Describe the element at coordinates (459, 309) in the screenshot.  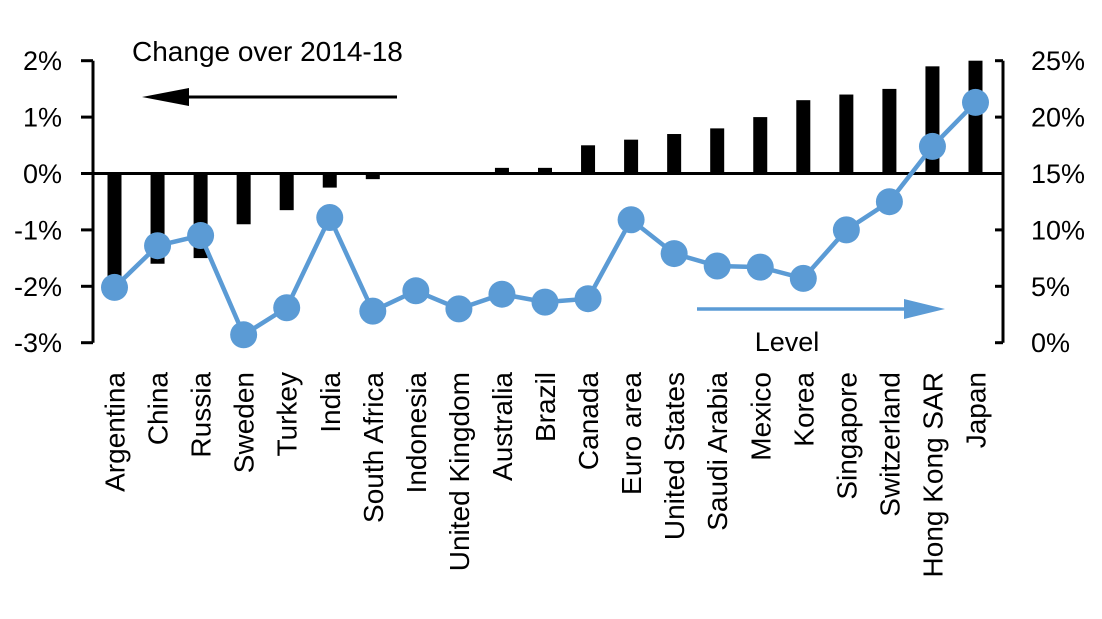
I see `level-dot-united-kingdom` at that location.